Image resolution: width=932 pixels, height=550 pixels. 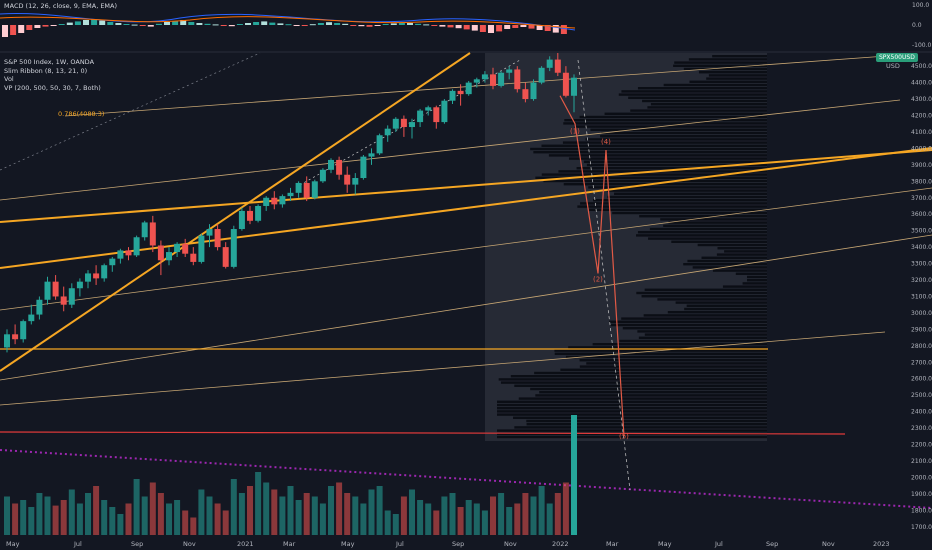 What do you see at coordinates (921, 181) in the screenshot?
I see `price-axis-tick: 3800.0` at bounding box center [921, 181].